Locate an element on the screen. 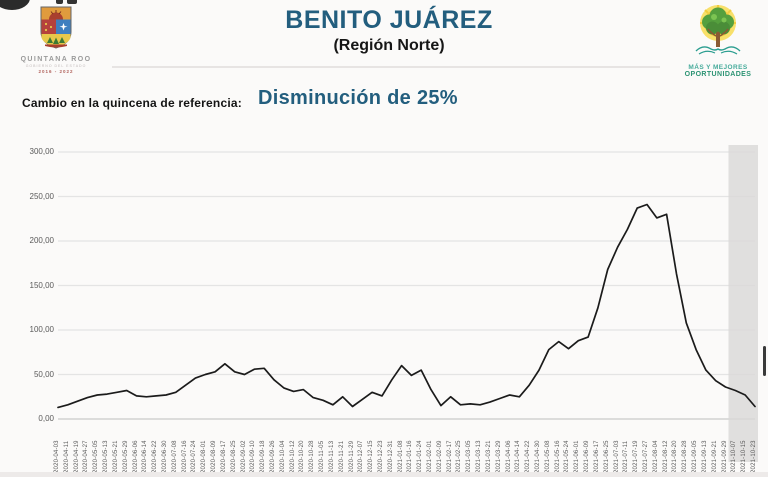  qr-logo-title: QUINTANA ROO is located at coordinates (56, 59).